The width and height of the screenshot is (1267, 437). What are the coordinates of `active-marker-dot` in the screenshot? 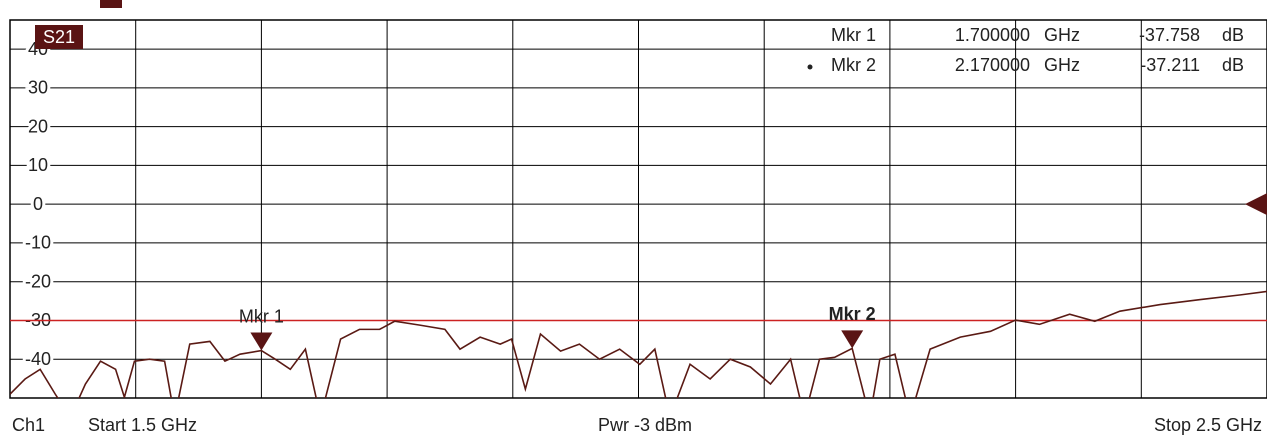 It's located at (810, 67).